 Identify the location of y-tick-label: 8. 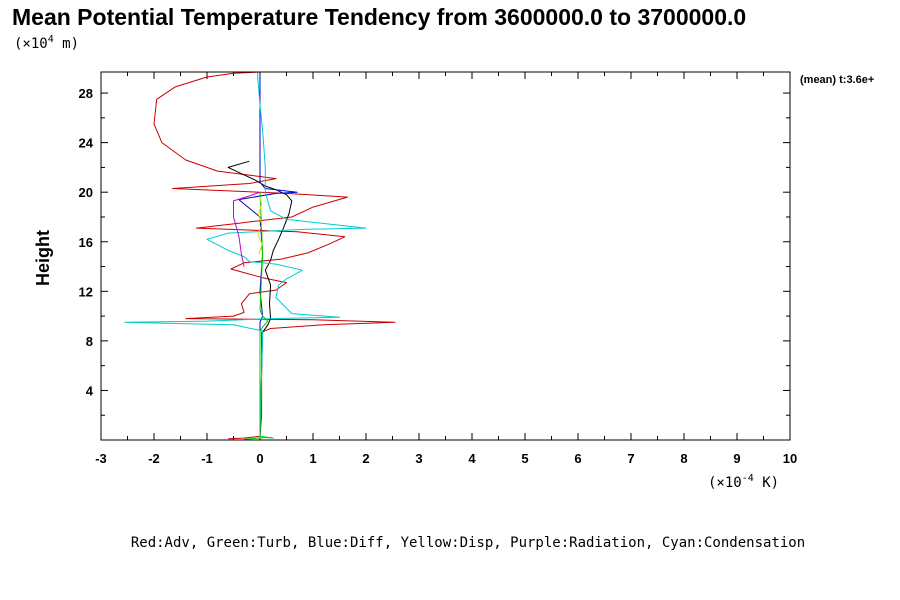
(89, 341).